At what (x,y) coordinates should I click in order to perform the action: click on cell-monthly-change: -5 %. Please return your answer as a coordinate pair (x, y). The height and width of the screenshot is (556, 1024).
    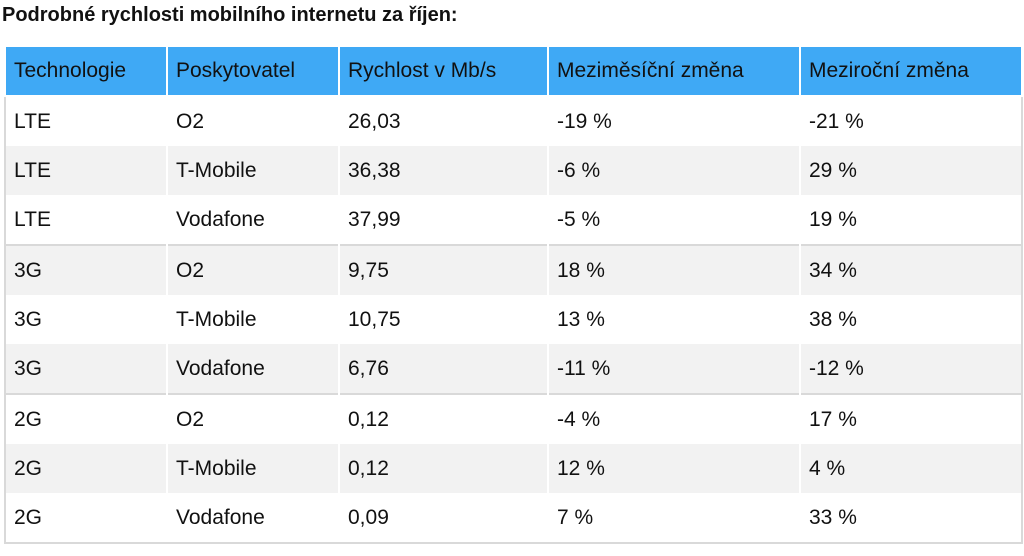
    Looking at the image, I should click on (673, 220).